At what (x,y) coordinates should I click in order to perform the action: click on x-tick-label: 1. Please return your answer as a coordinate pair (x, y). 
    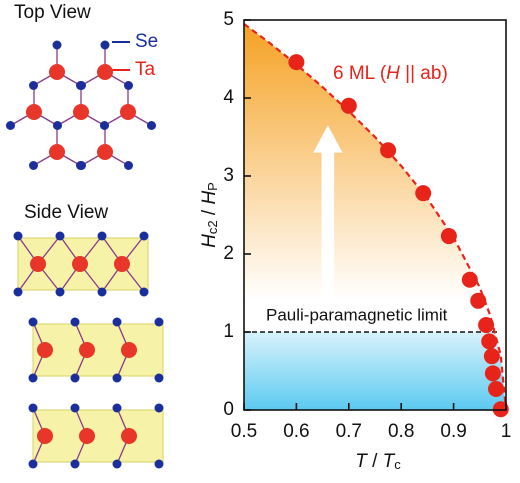
    Looking at the image, I should click on (506, 431).